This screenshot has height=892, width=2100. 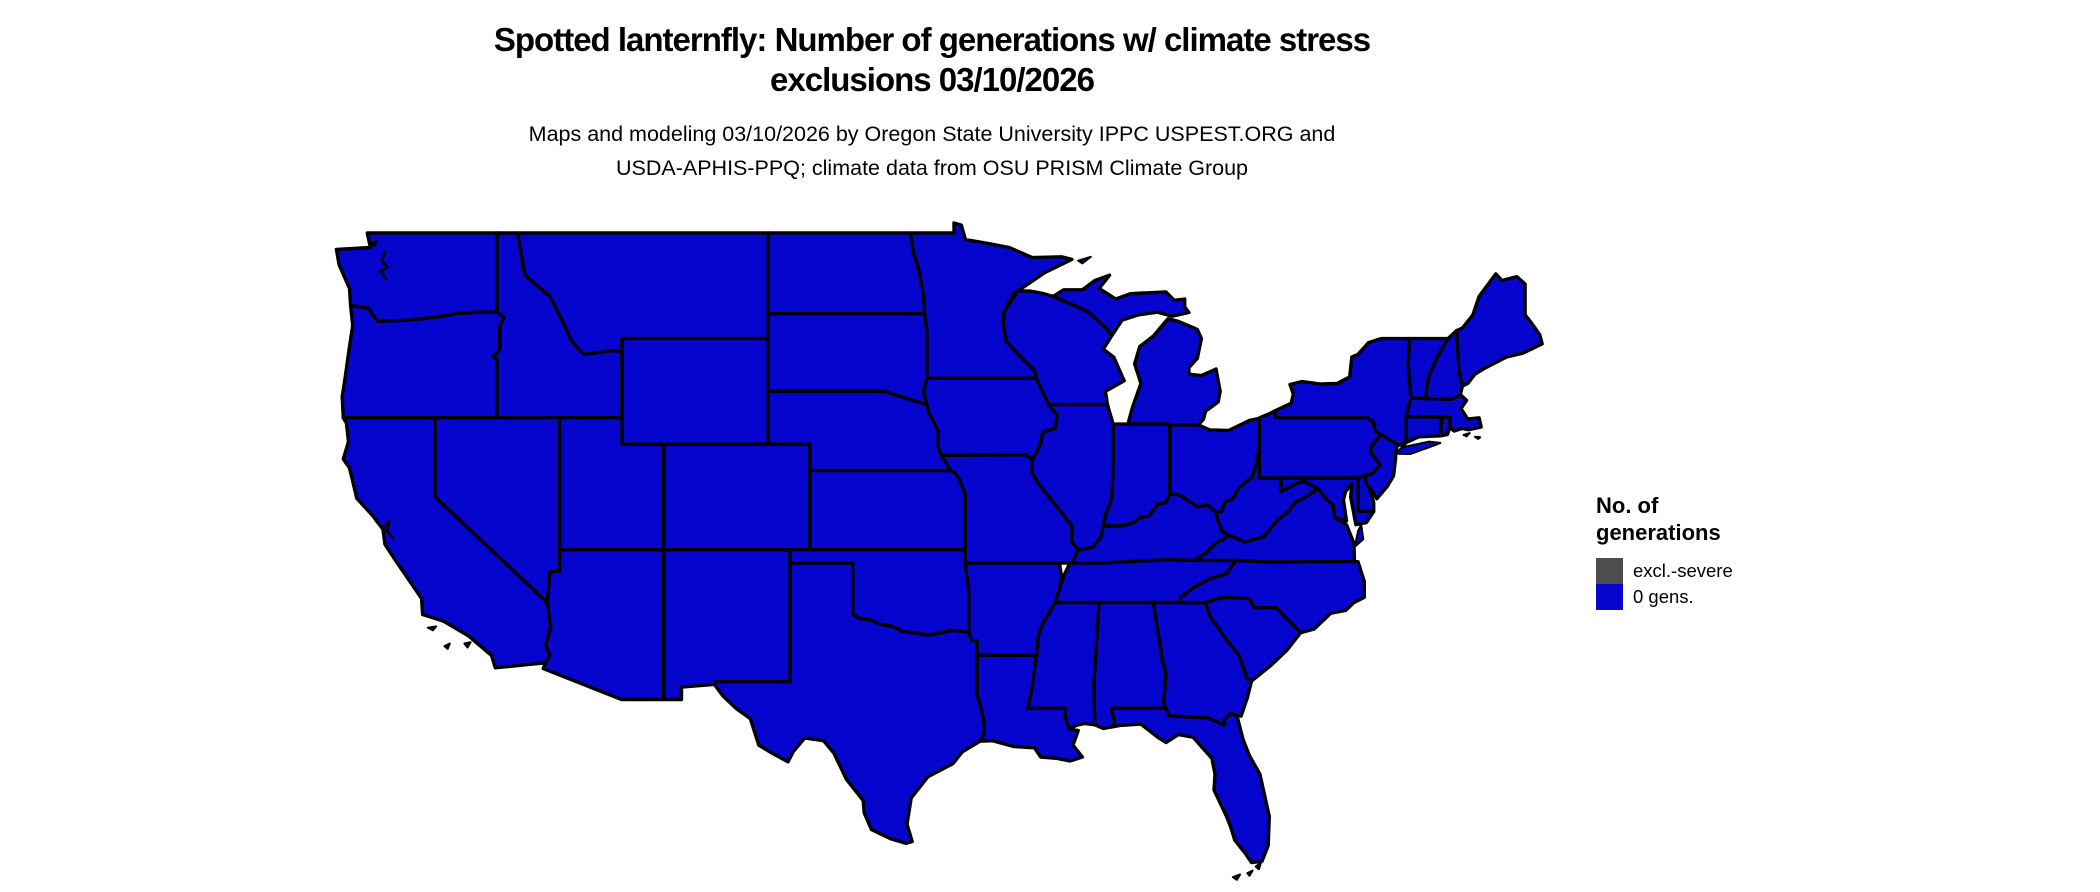 What do you see at coordinates (695, 391) in the screenshot?
I see `state-wyoming` at bounding box center [695, 391].